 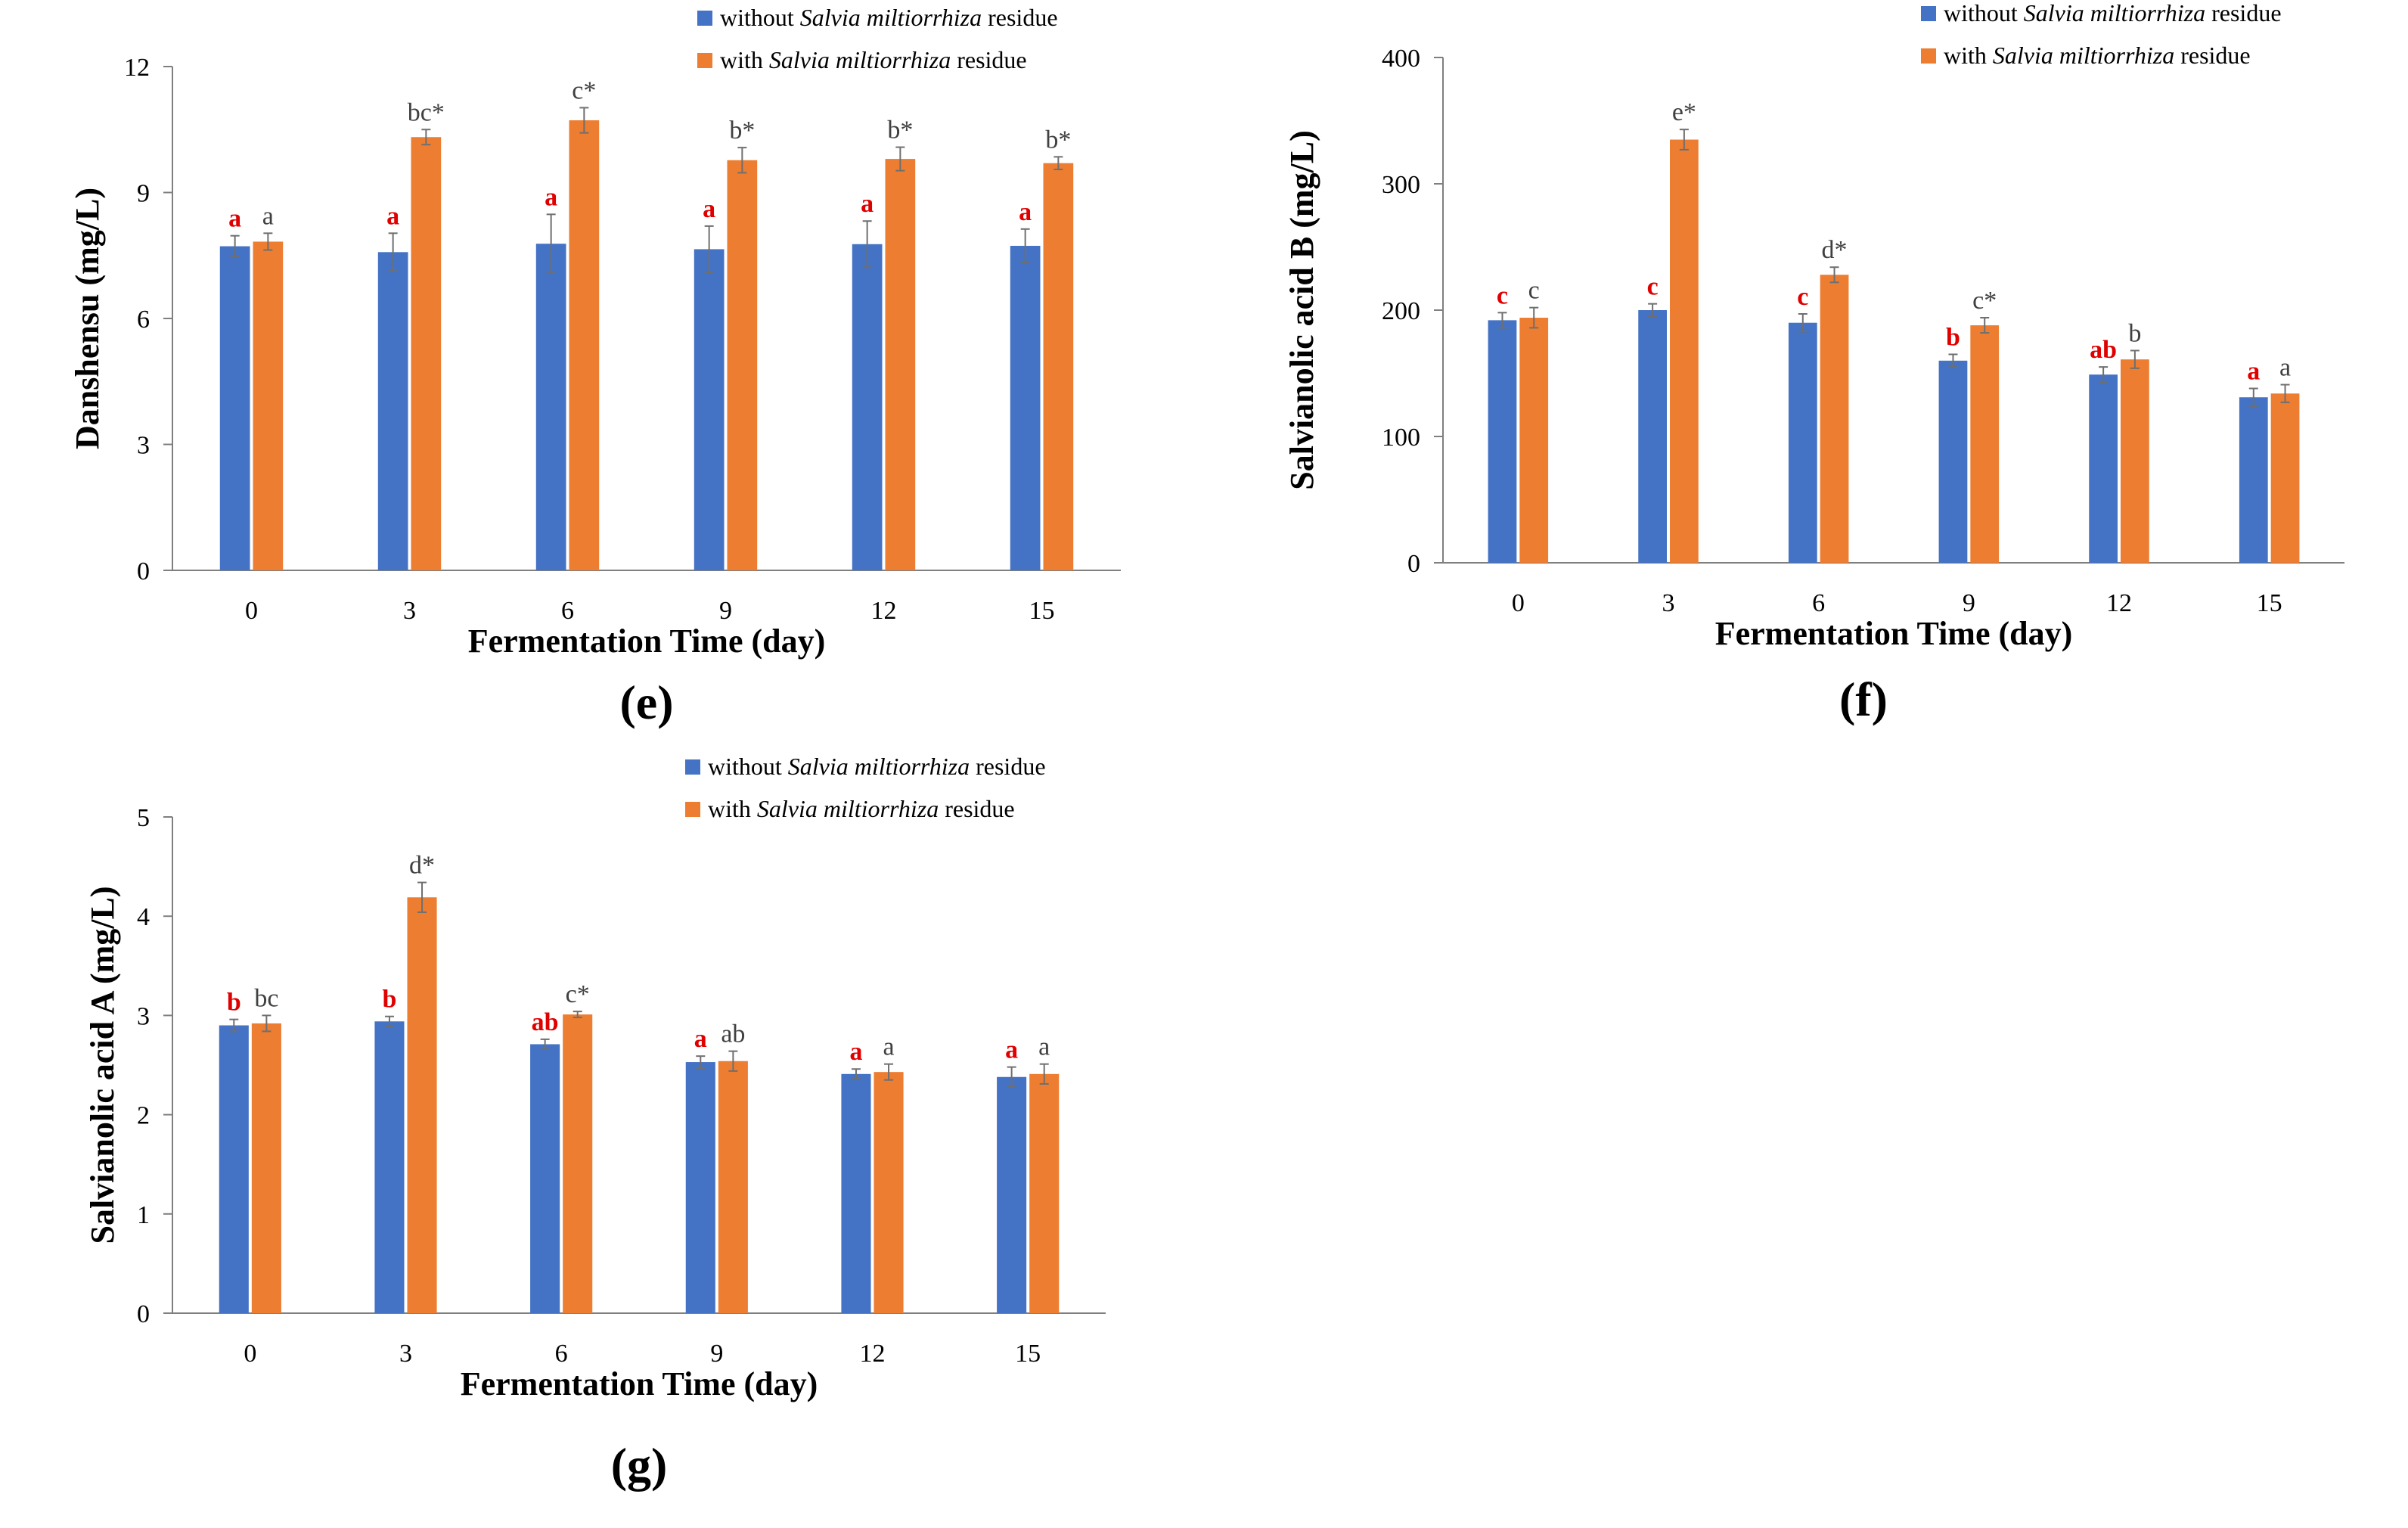 What do you see at coordinates (143, 1215) in the screenshot?
I see `y-tick-label: 1` at bounding box center [143, 1215].